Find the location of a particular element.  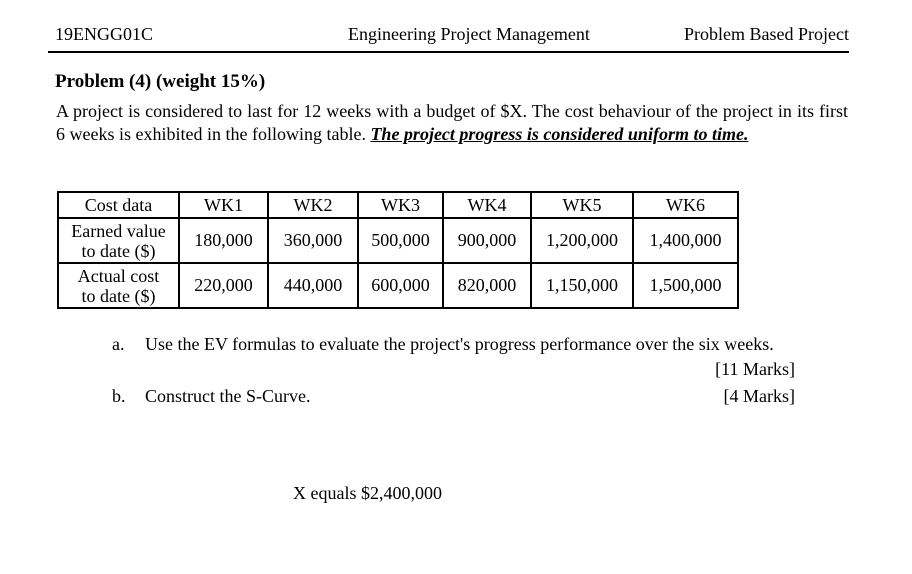

problem-title: Problem (4) (weight 15%) is located at coordinates (160, 81).